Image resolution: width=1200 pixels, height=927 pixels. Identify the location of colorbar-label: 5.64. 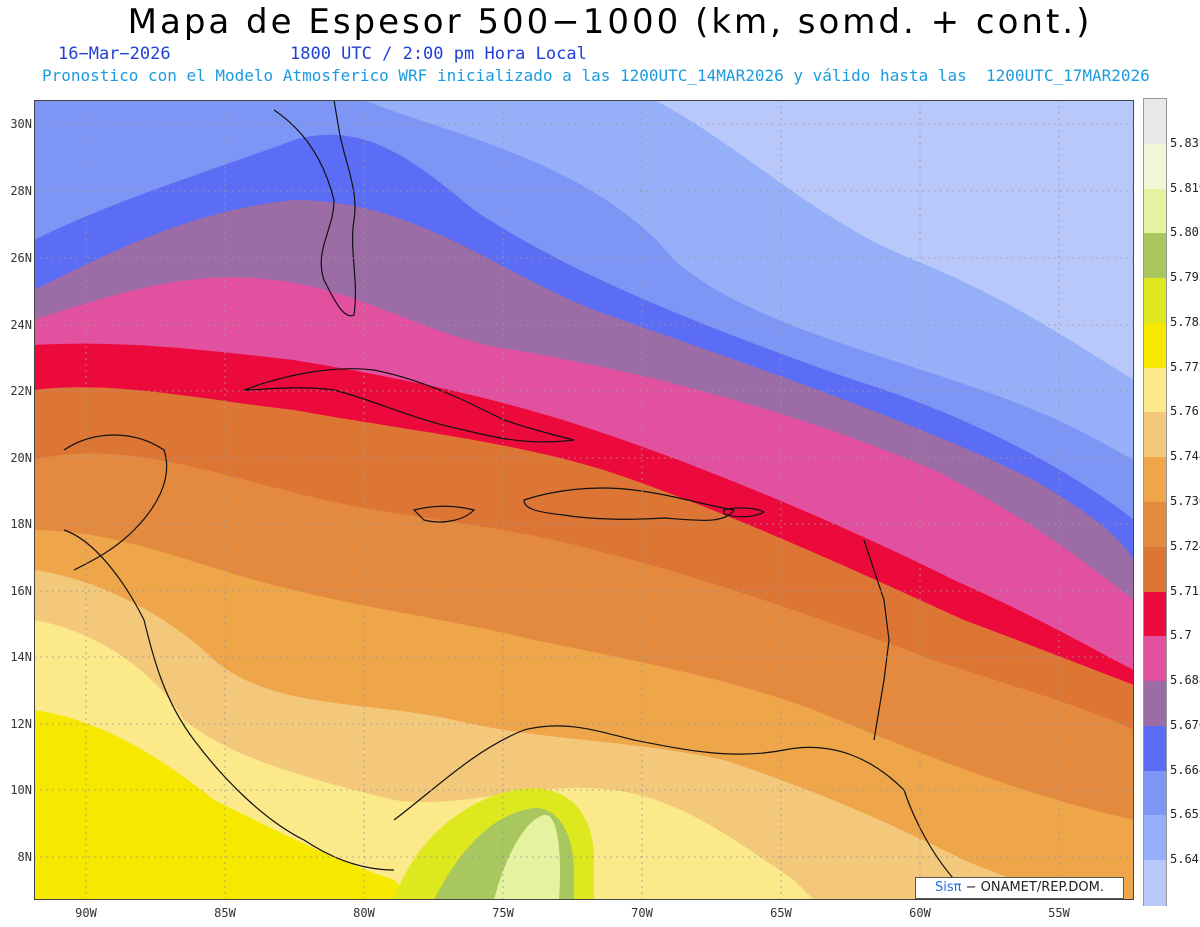
(1184, 859).